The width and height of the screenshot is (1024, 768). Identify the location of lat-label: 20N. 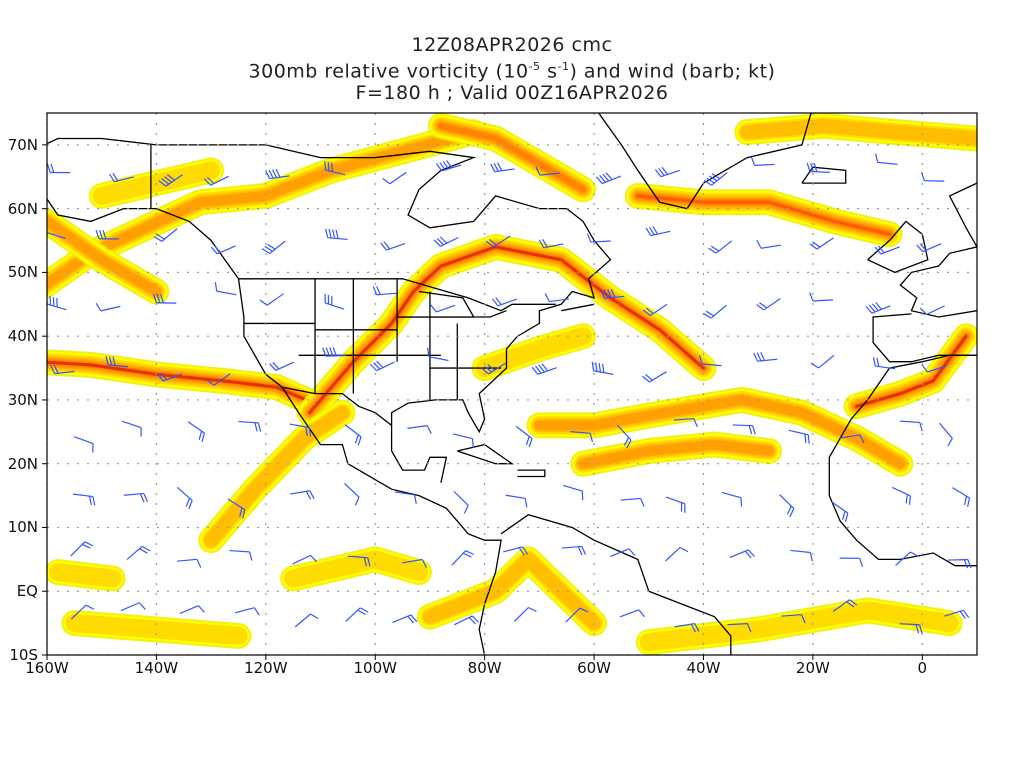
(22, 463).